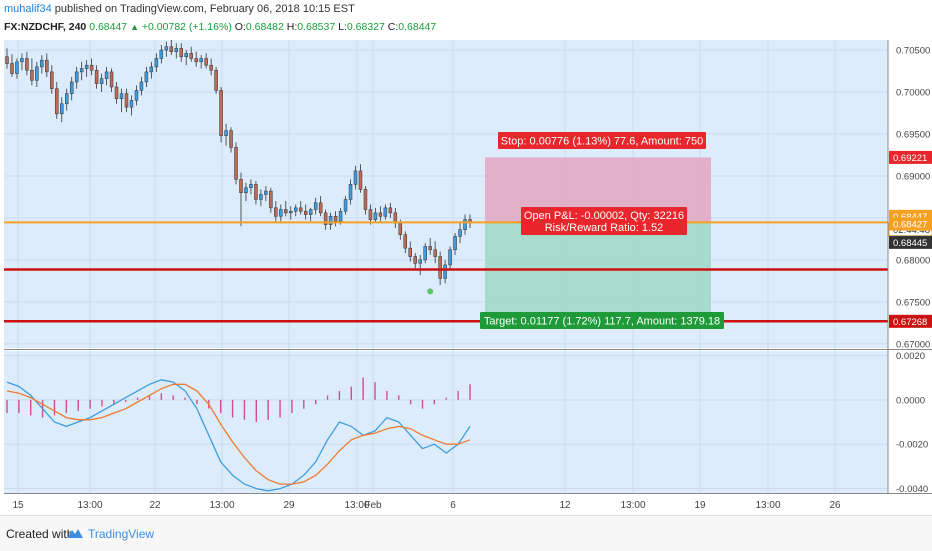 The height and width of the screenshot is (551, 932). I want to click on author-link: muhalif34, so click(28, 9).